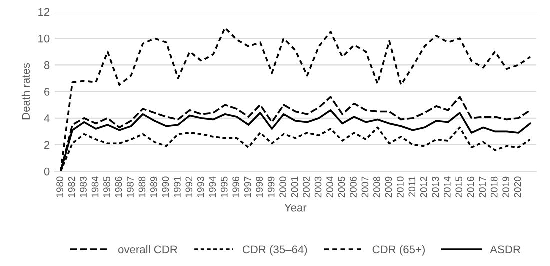 The image size is (550, 266). I want to click on x-tick-label: 1980, so click(60, 187).